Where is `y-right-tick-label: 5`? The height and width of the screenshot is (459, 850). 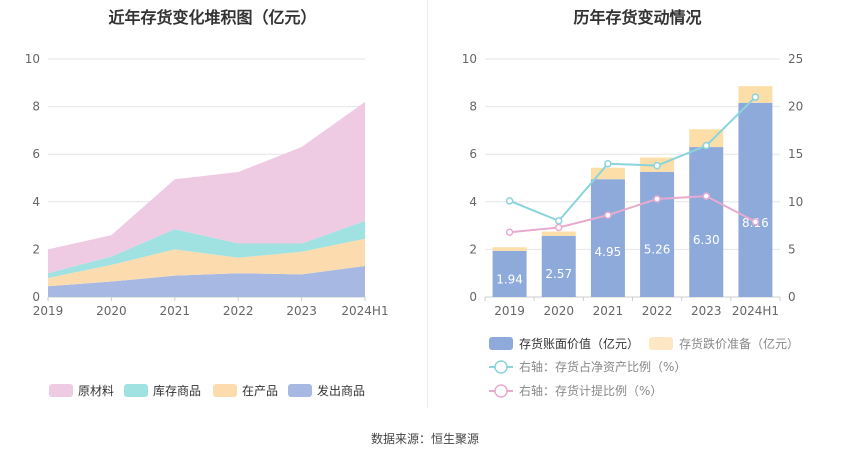 y-right-tick-label: 5 is located at coordinates (792, 249).